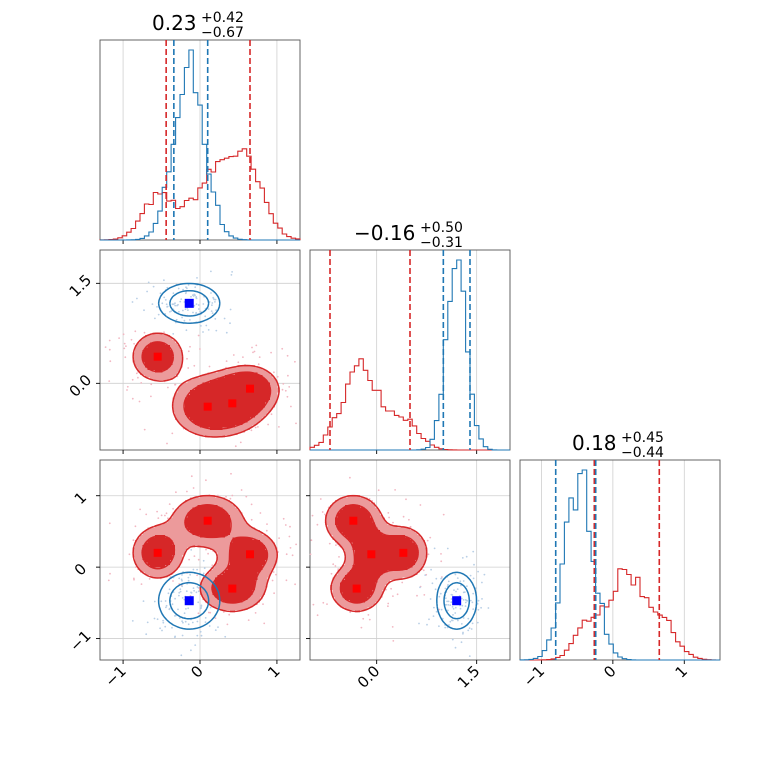  I want to click on tick-label-y: 0.0, so click(81, 386).